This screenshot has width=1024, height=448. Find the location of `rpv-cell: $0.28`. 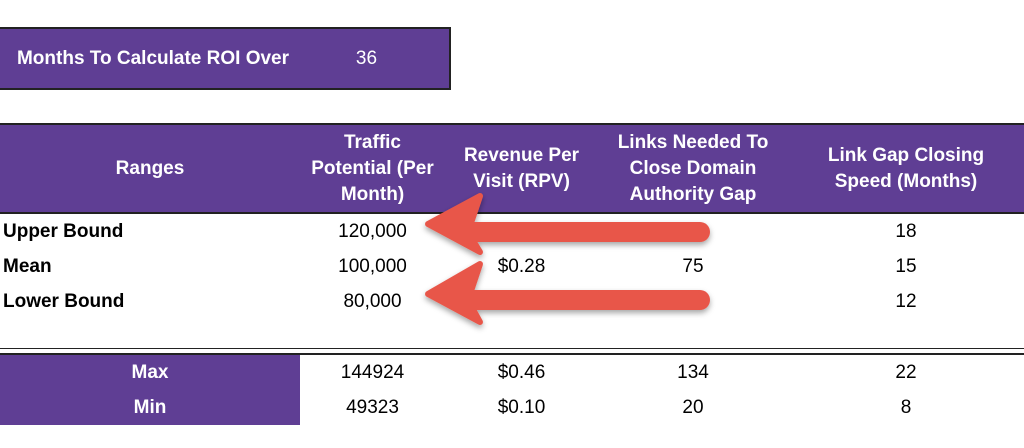

rpv-cell: $0.28 is located at coordinates (521, 266).